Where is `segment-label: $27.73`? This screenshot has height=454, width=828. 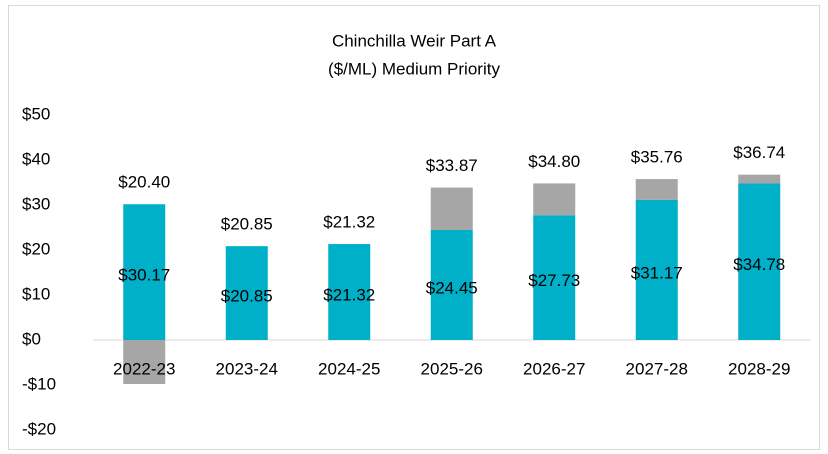
segment-label: $27.73 is located at coordinates (554, 280).